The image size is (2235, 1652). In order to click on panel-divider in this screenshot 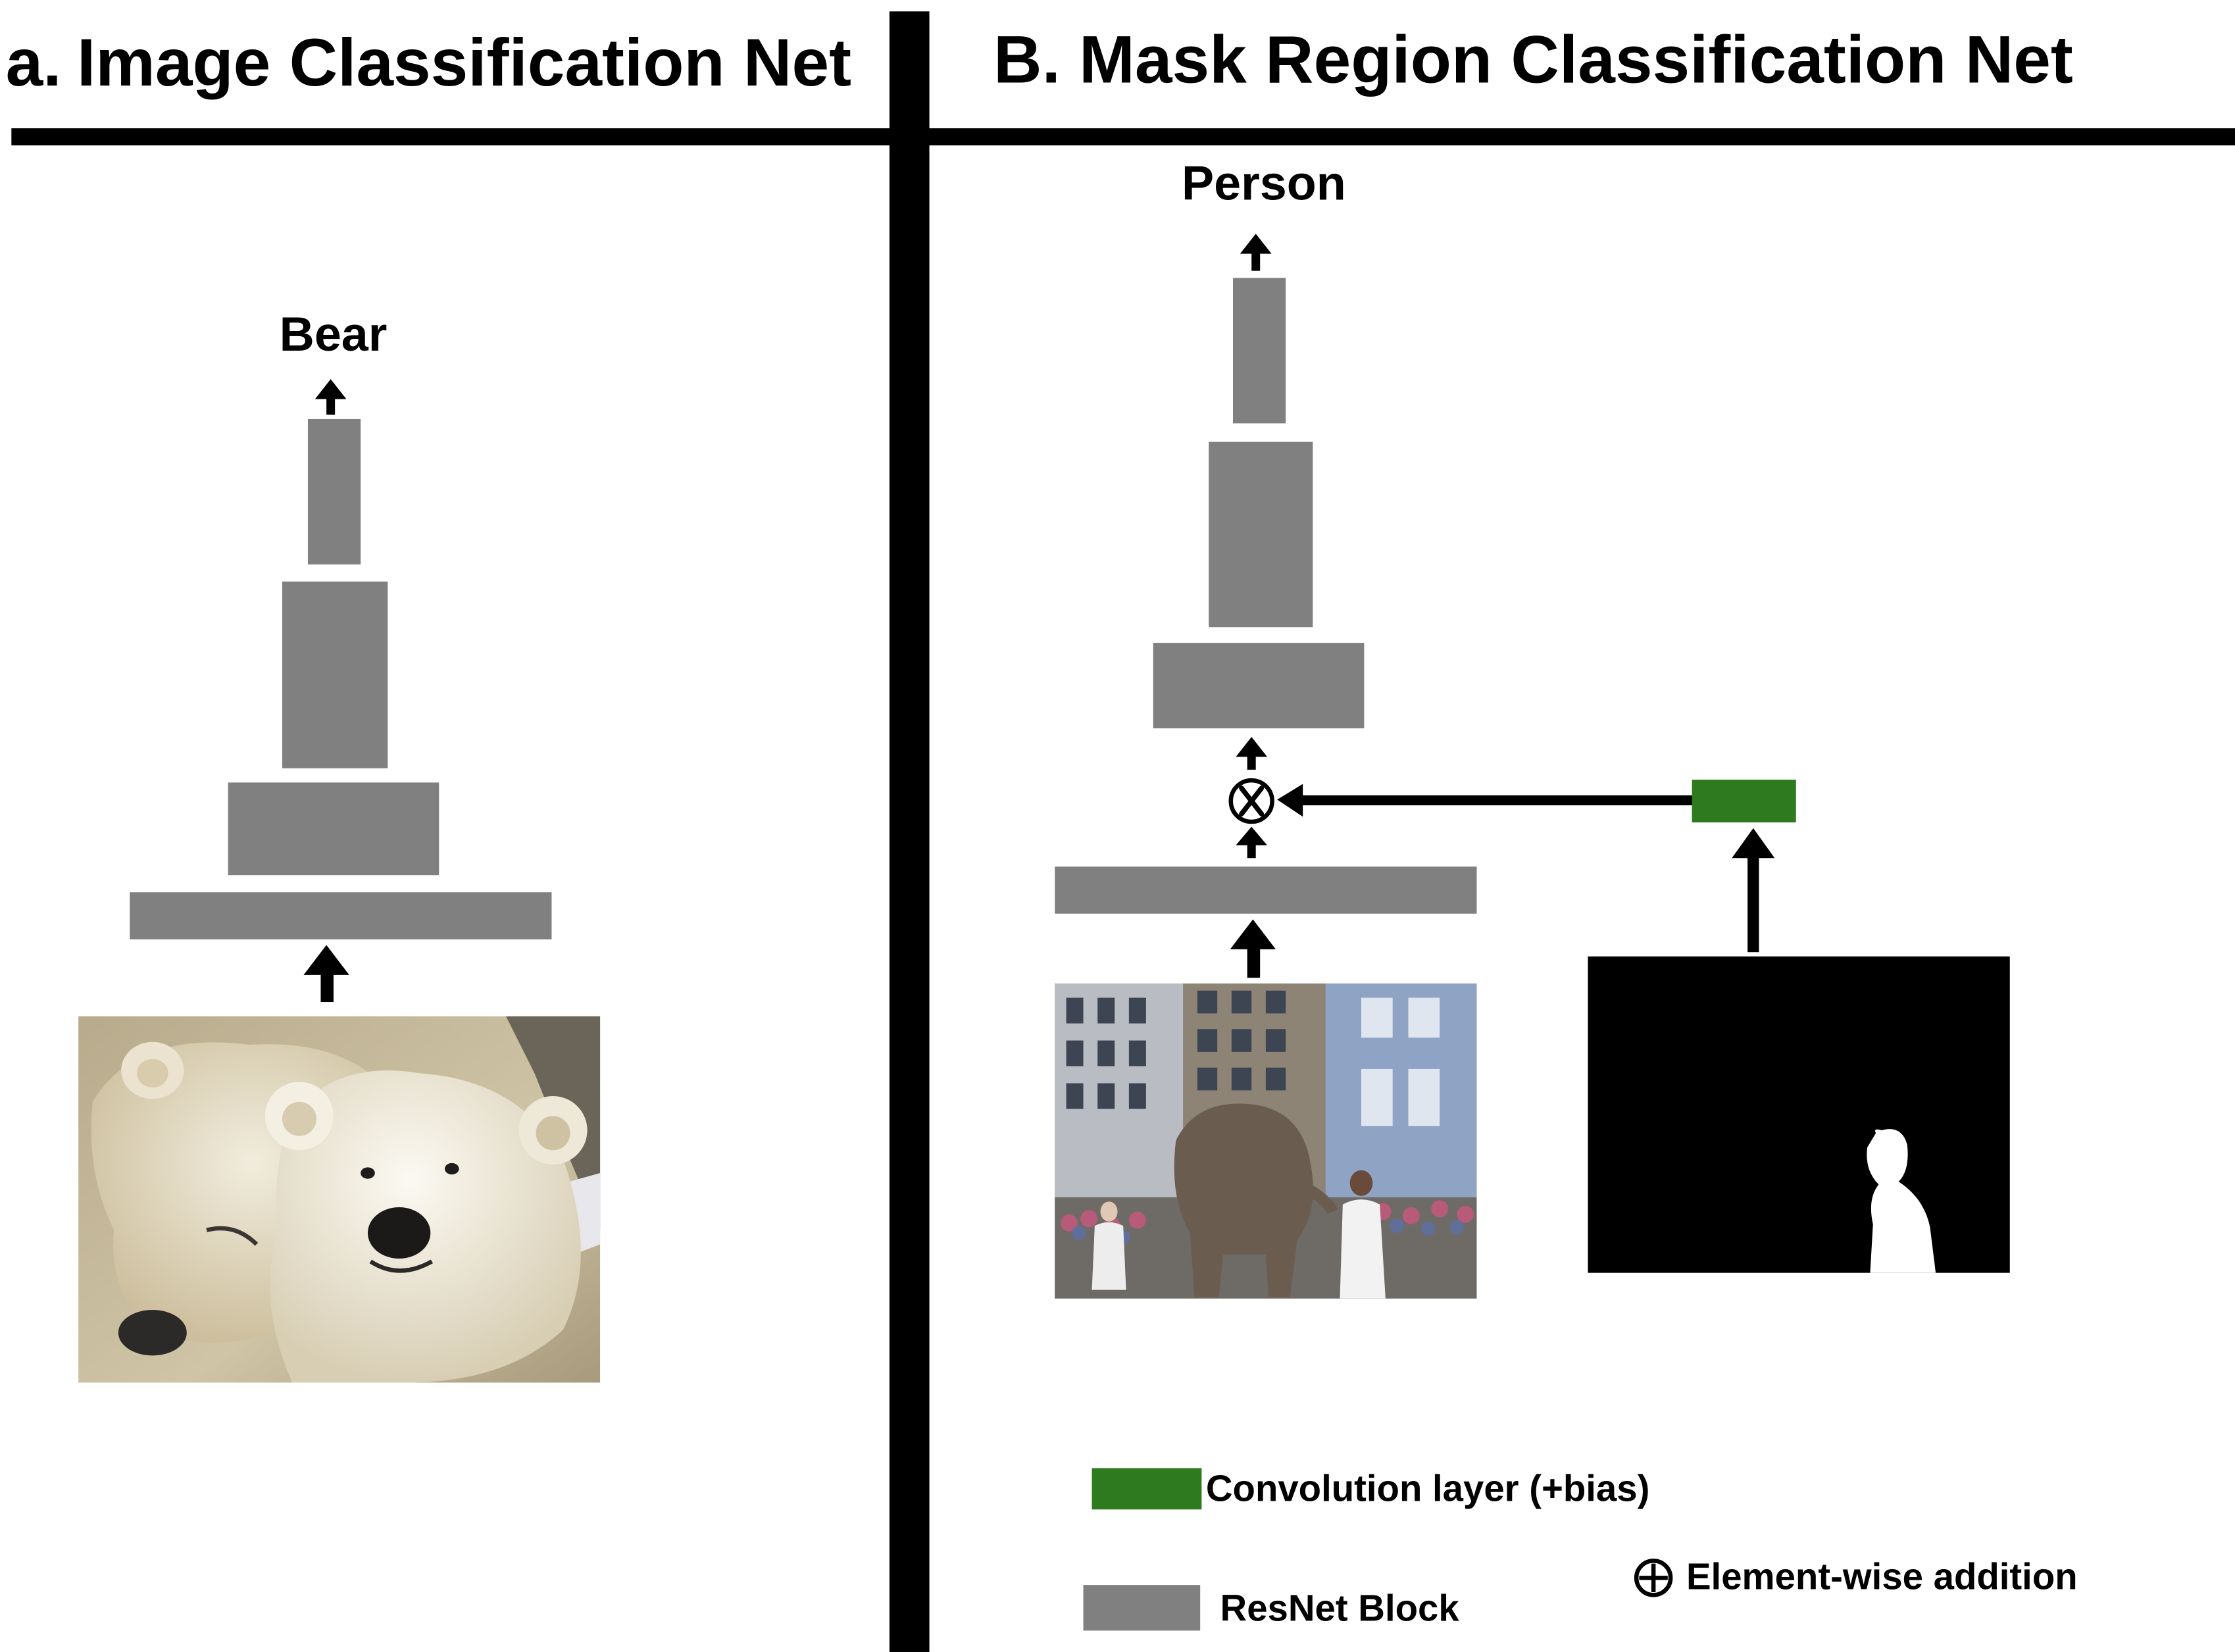, I will do `click(909, 832)`.